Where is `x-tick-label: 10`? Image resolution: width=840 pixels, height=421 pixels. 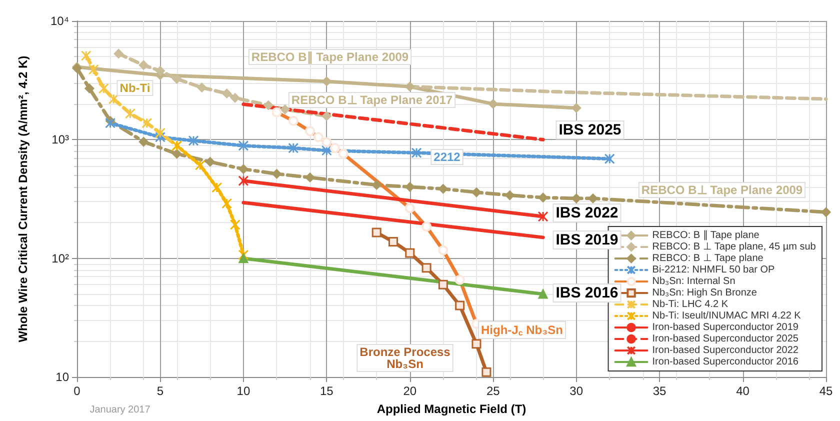 x-tick-label: 10 is located at coordinates (243, 391).